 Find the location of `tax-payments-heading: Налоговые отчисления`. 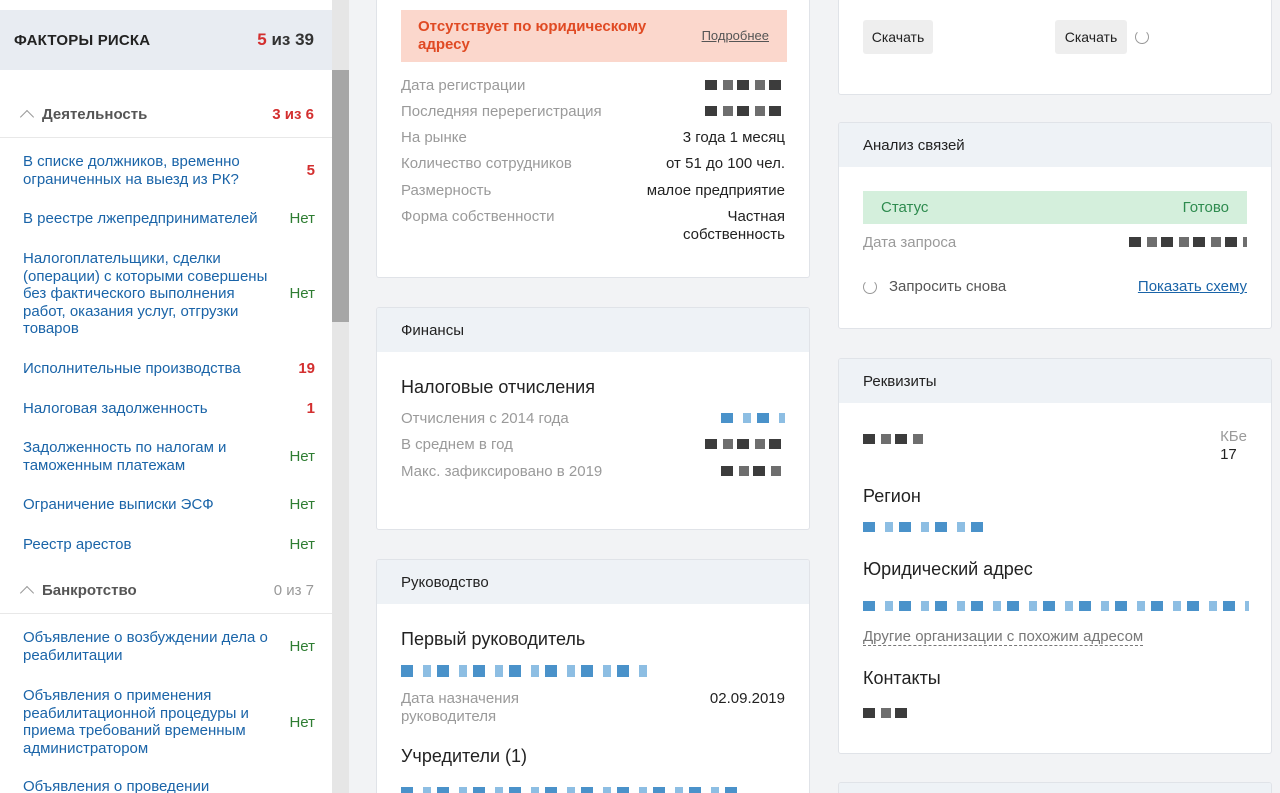

tax-payments-heading: Налоговые отчисления is located at coordinates (498, 387).